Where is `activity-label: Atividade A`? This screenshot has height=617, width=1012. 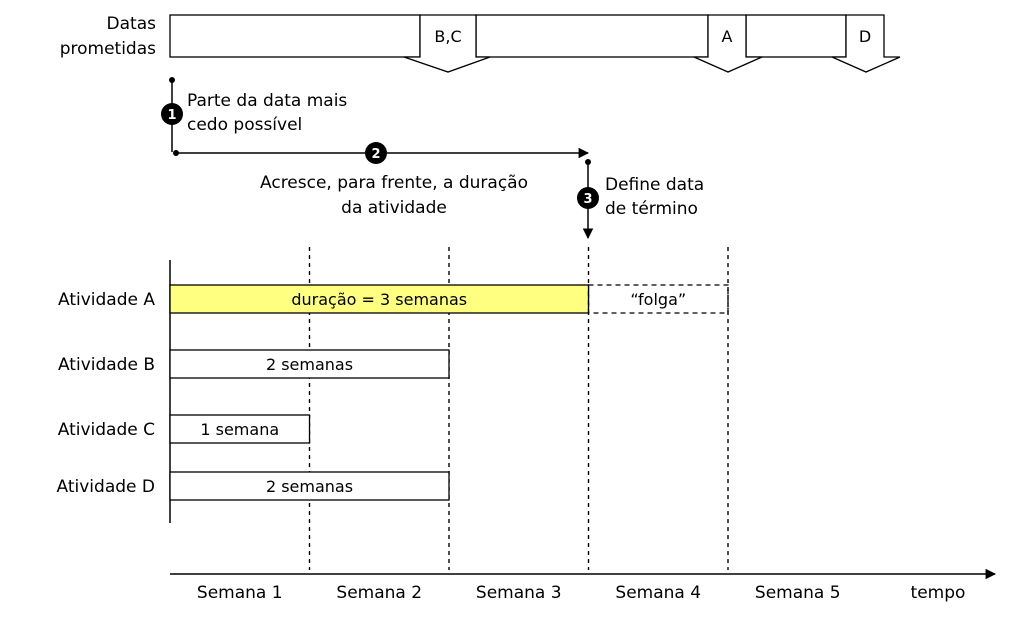 activity-label: Atividade A is located at coordinates (106, 300).